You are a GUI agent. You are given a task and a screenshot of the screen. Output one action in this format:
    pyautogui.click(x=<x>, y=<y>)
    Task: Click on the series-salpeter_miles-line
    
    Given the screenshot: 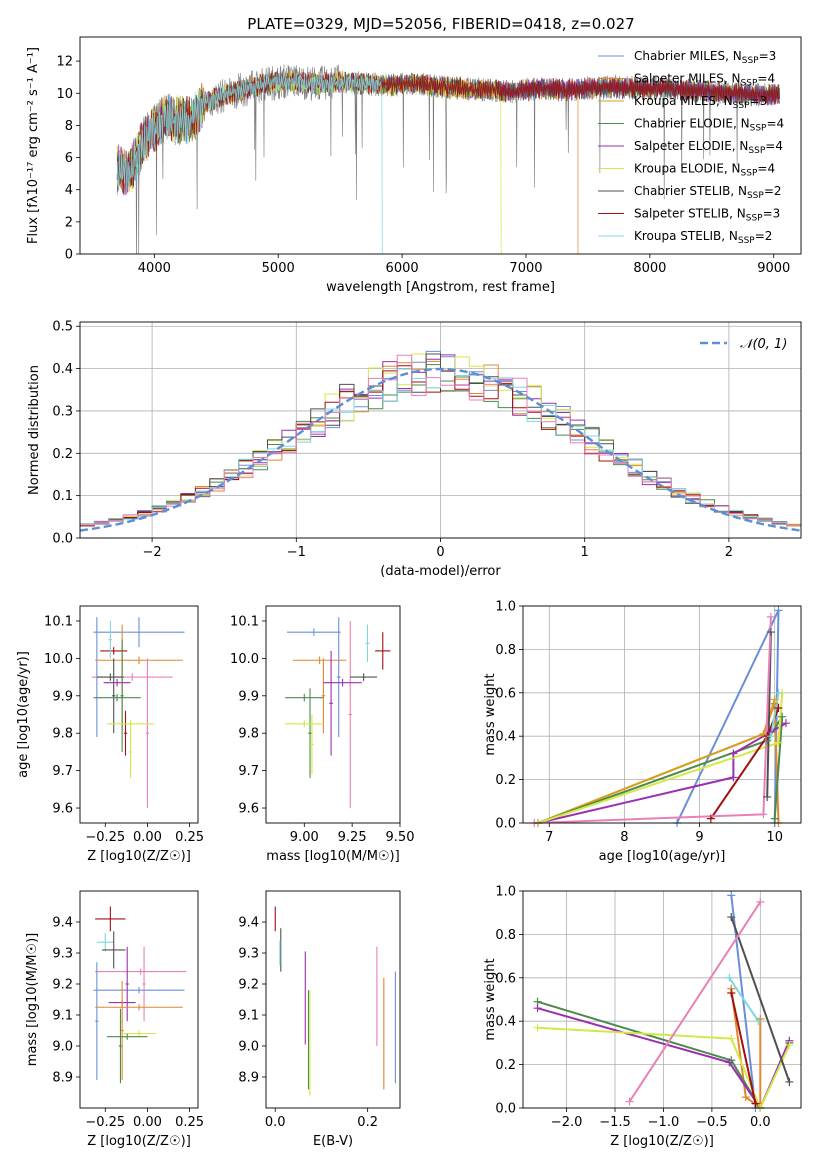 What is the action you would take?
    pyautogui.click(x=746, y=1048)
    